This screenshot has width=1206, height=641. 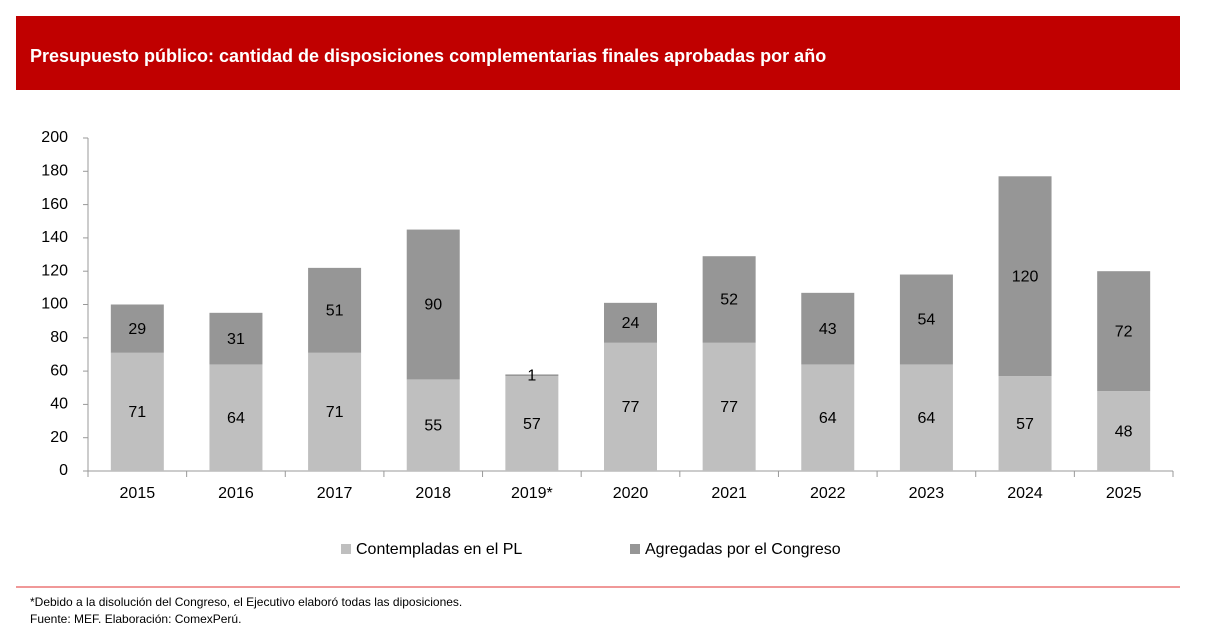 I want to click on y-tick-label: 180, so click(x=54, y=171).